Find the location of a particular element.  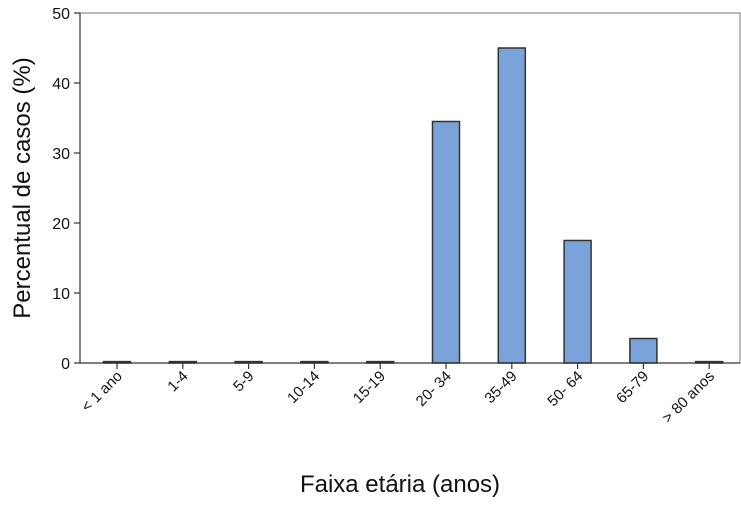

y-tick-label: 0 is located at coordinates (65, 364).